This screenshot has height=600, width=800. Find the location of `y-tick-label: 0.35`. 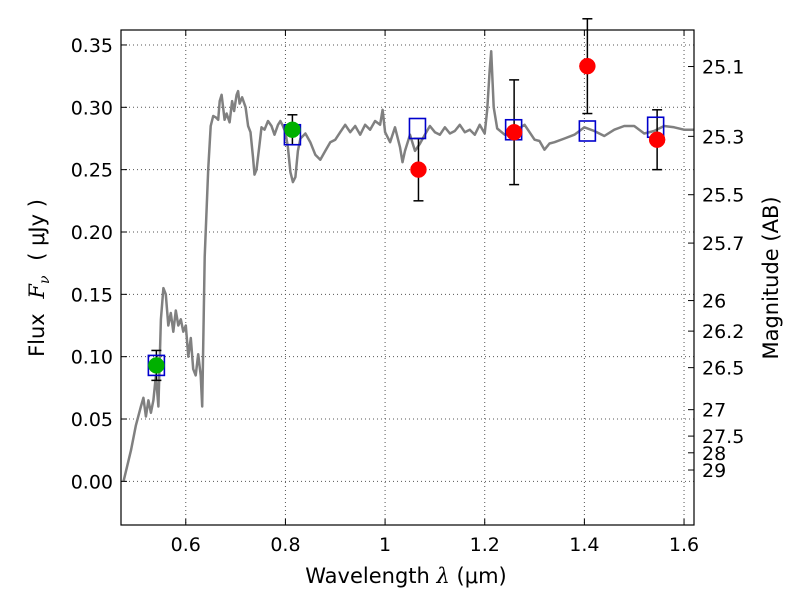

y-tick-label: 0.35 is located at coordinates (92, 46).